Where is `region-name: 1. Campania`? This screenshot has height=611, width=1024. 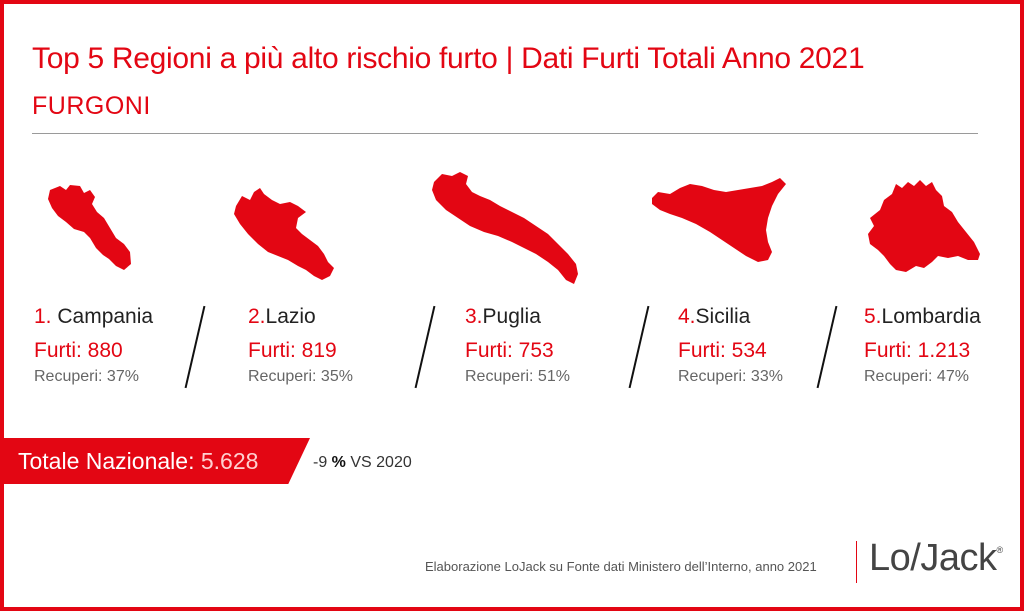 region-name: 1. Campania is located at coordinates (94, 316).